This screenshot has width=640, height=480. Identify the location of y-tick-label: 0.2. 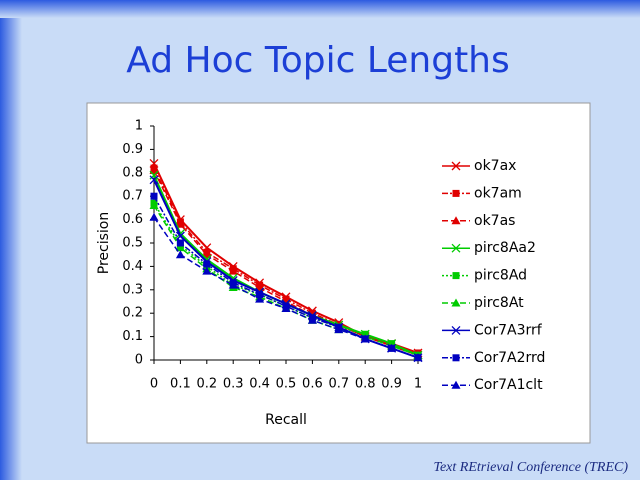
(132, 313).